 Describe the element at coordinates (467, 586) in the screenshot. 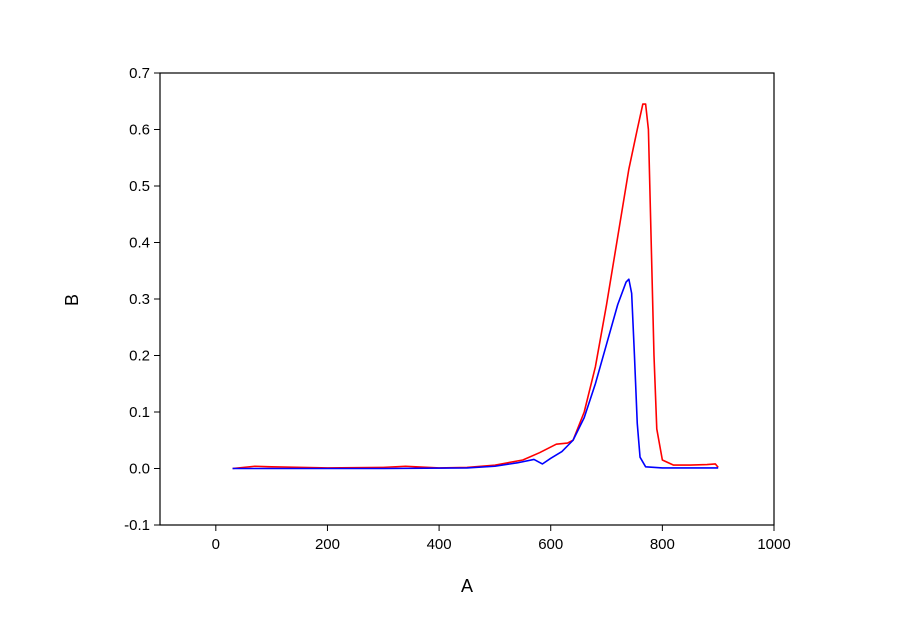

I see `x-axis-label: A` at that location.